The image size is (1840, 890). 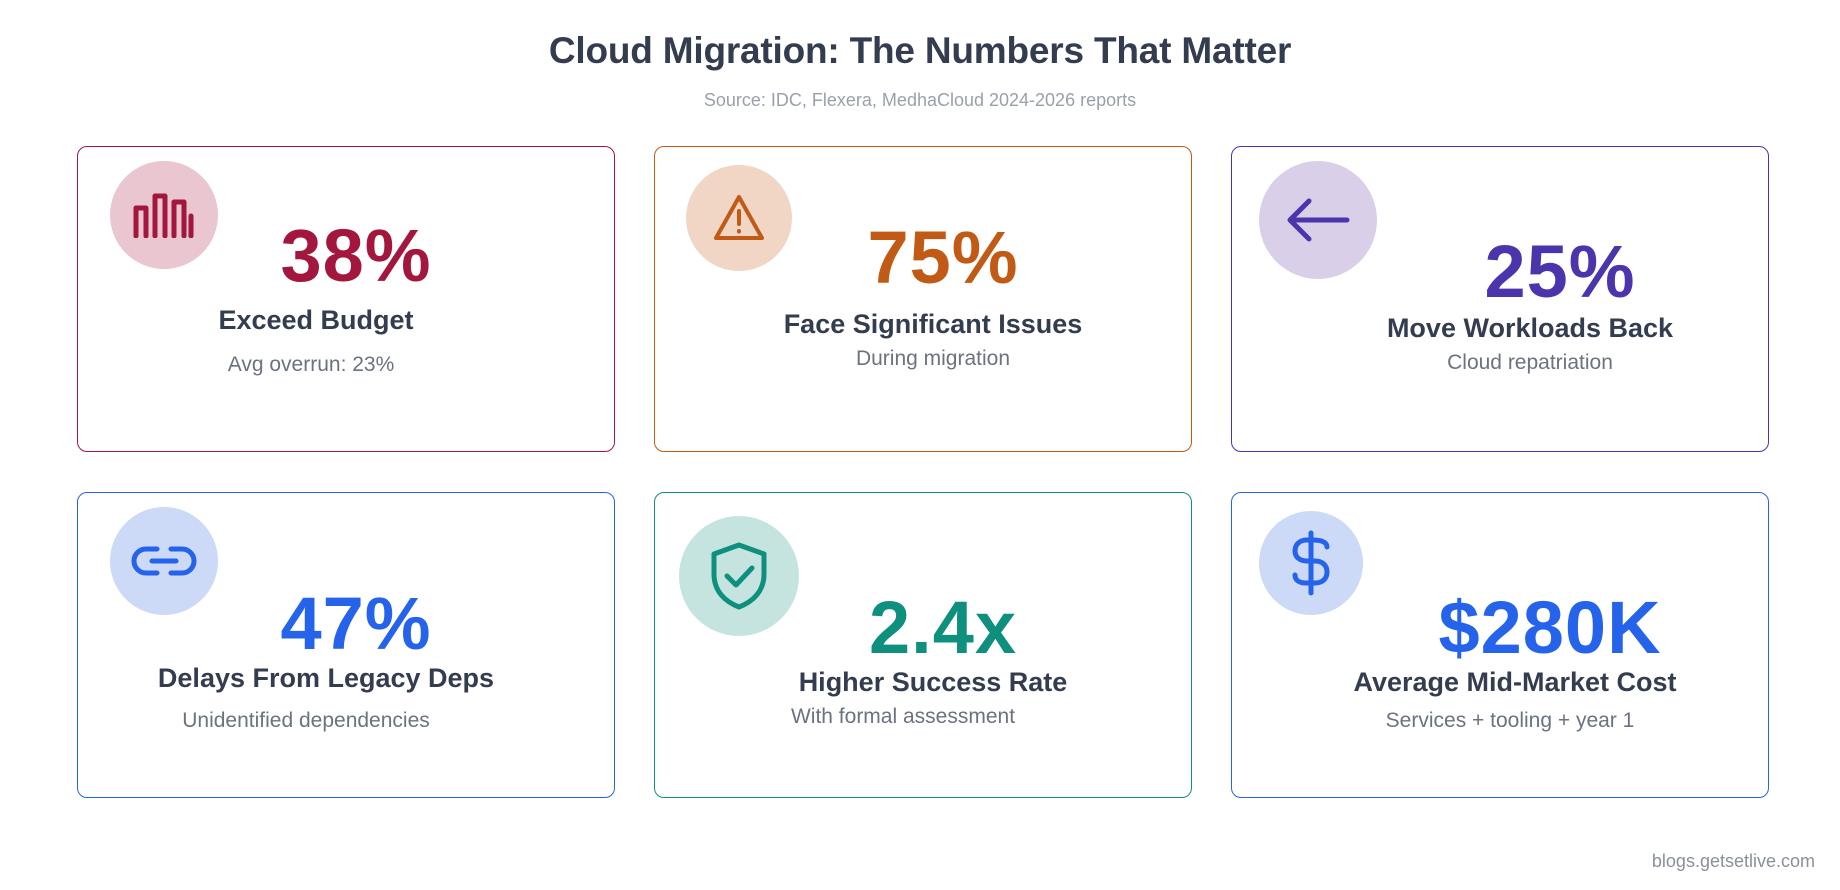 What do you see at coordinates (943, 257) in the screenshot?
I see `stat-value: 75%` at bounding box center [943, 257].